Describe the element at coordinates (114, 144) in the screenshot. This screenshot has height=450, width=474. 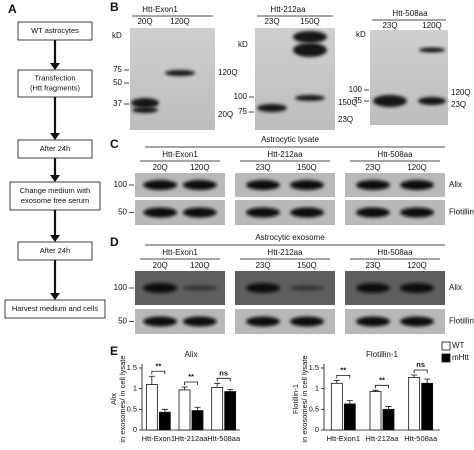
I see `panel-label: C` at that location.